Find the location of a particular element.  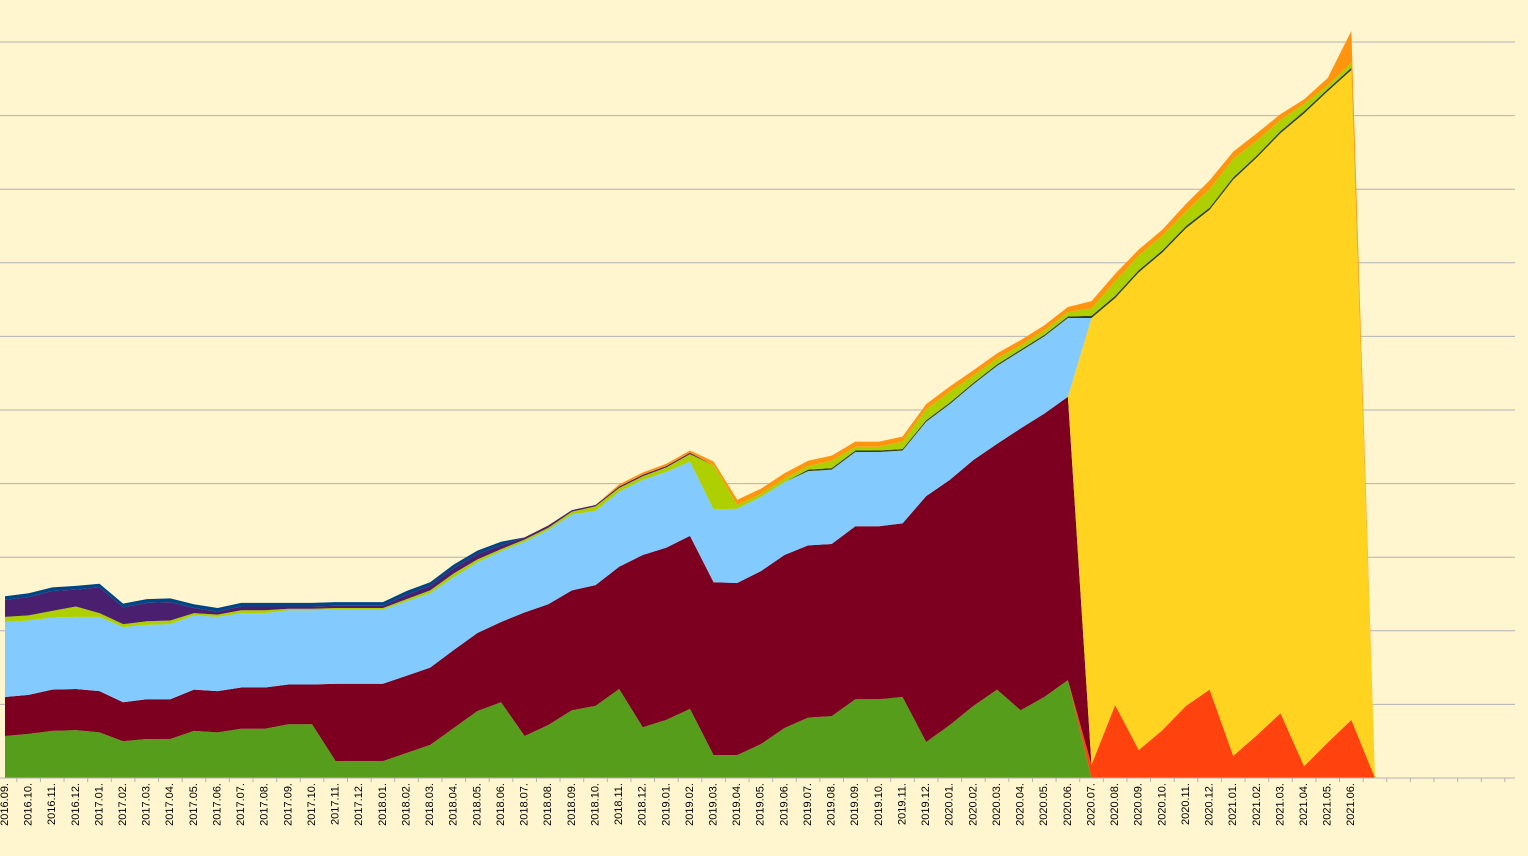

x-tick-label: 2020.07. is located at coordinates (1091, 804).